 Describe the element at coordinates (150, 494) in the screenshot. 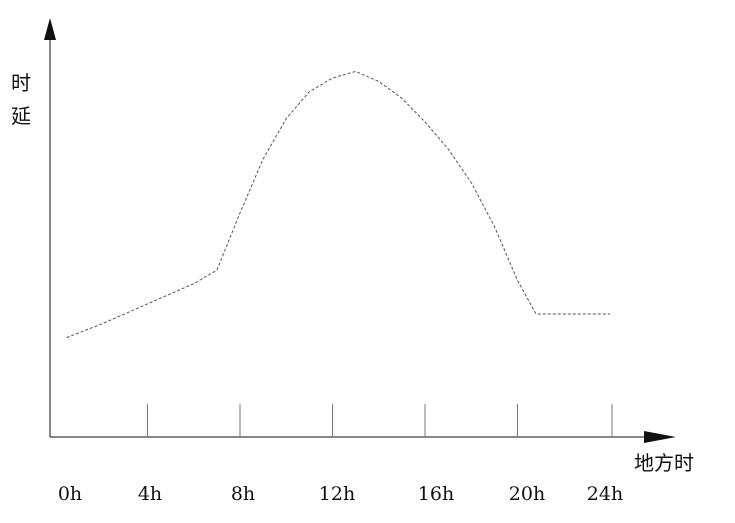

I see `x-tick-label-4h: 4h` at that location.